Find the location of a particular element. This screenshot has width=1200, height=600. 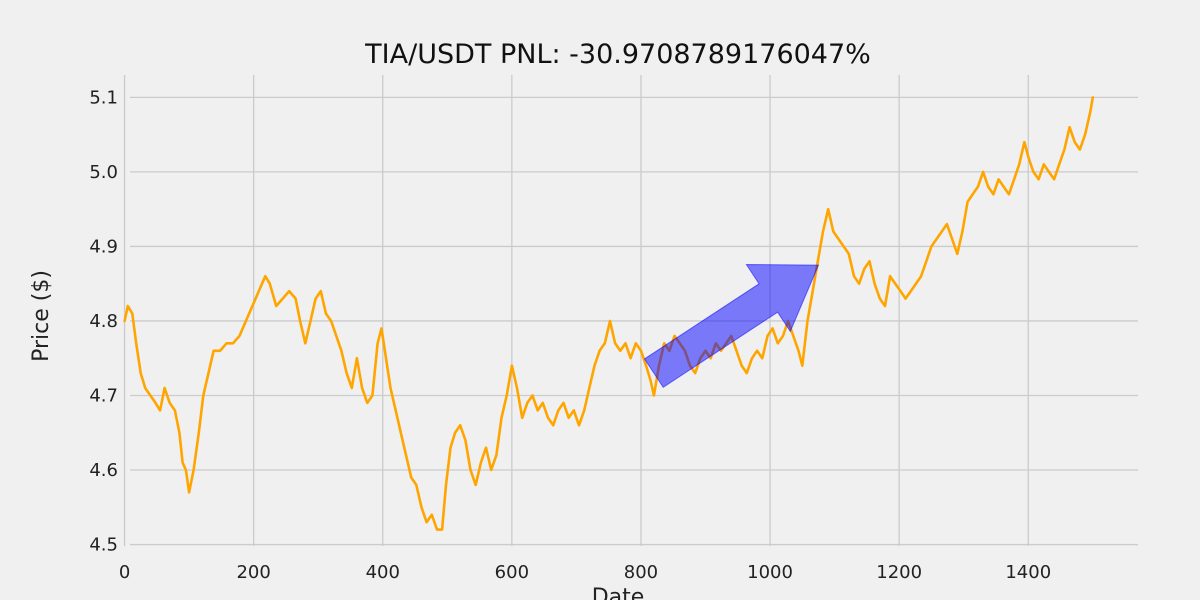

y-tick-label: 5.0 is located at coordinates (103, 172).